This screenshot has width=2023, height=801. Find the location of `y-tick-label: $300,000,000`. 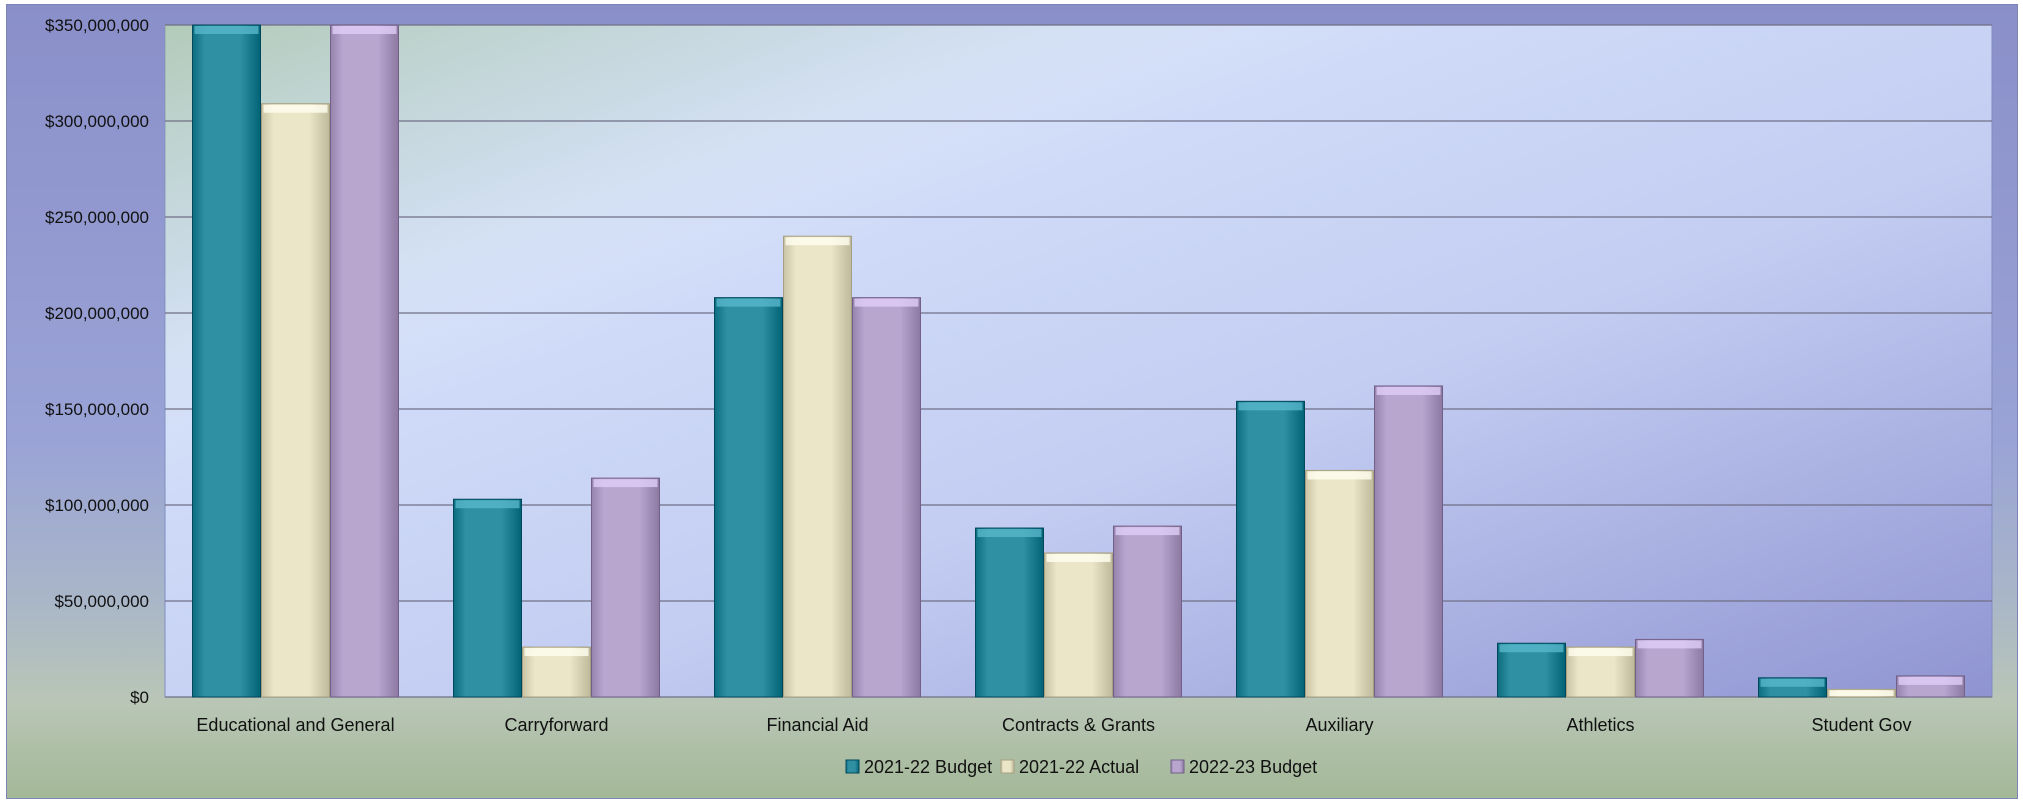

y-tick-label: $300,000,000 is located at coordinates (97, 121).